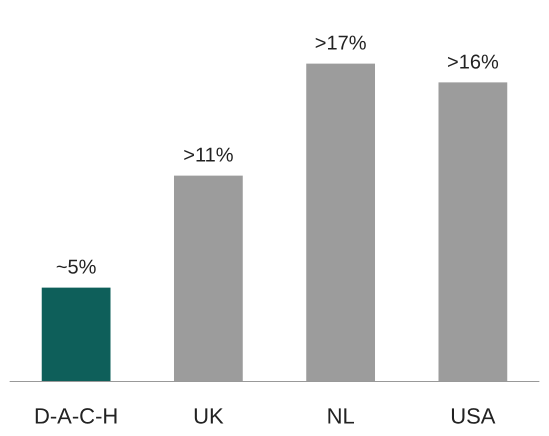 The width and height of the screenshot is (549, 436). I want to click on bar, so click(76, 334).